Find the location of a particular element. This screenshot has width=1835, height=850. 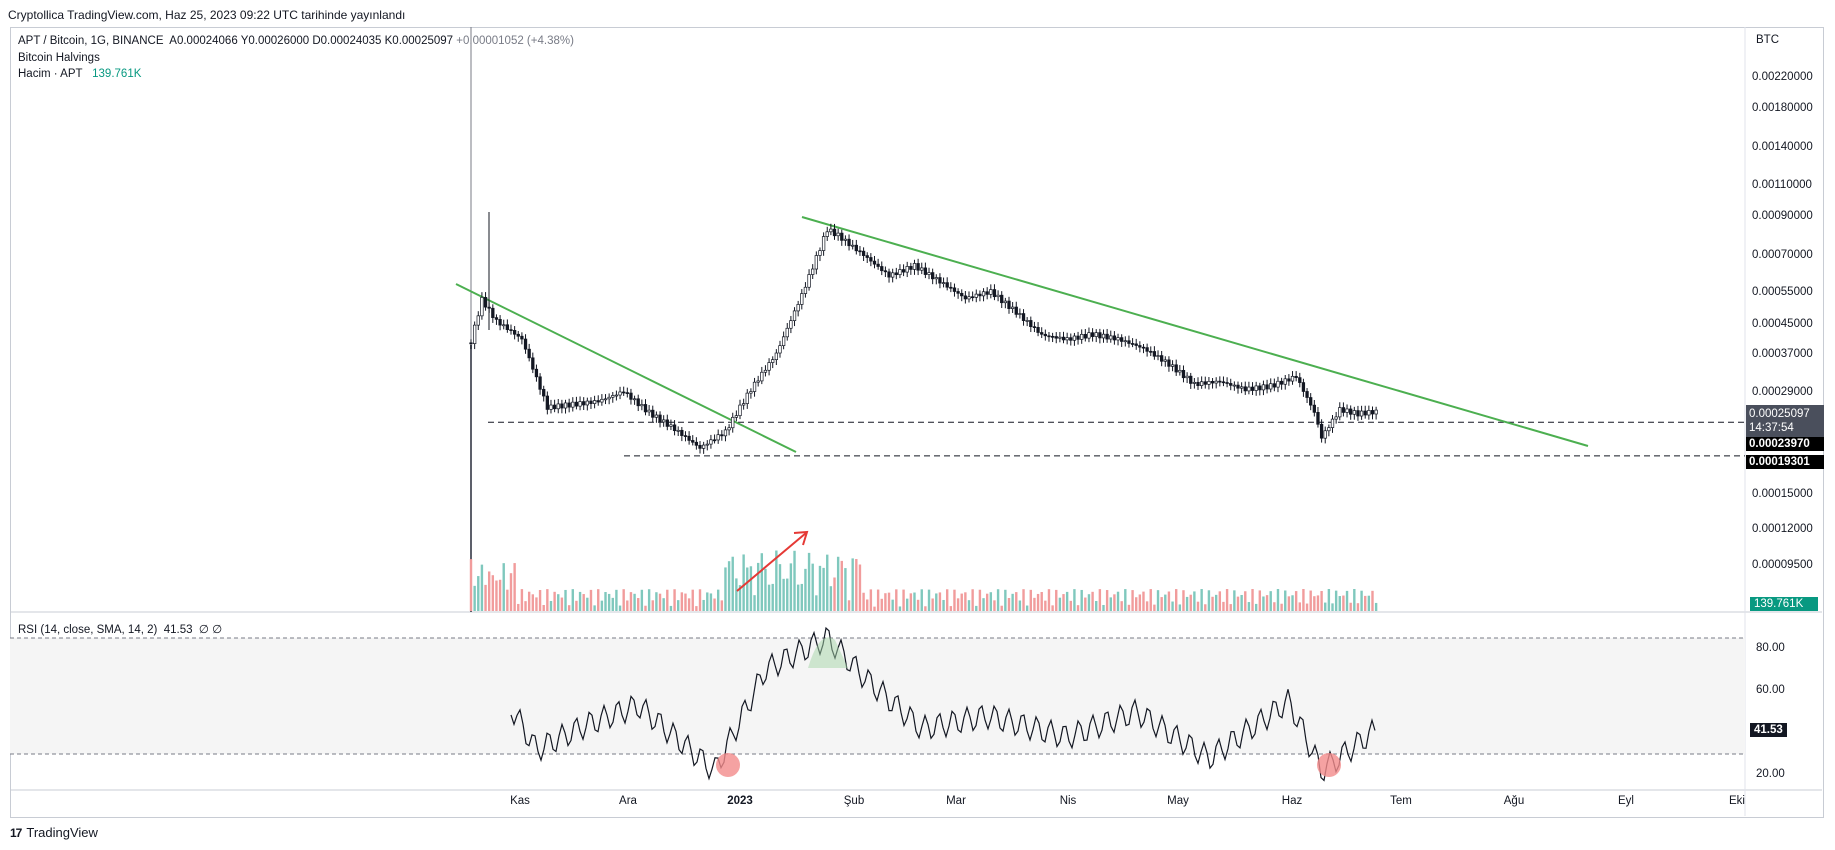

volume-label: Hacim · APT is located at coordinates (50, 74).